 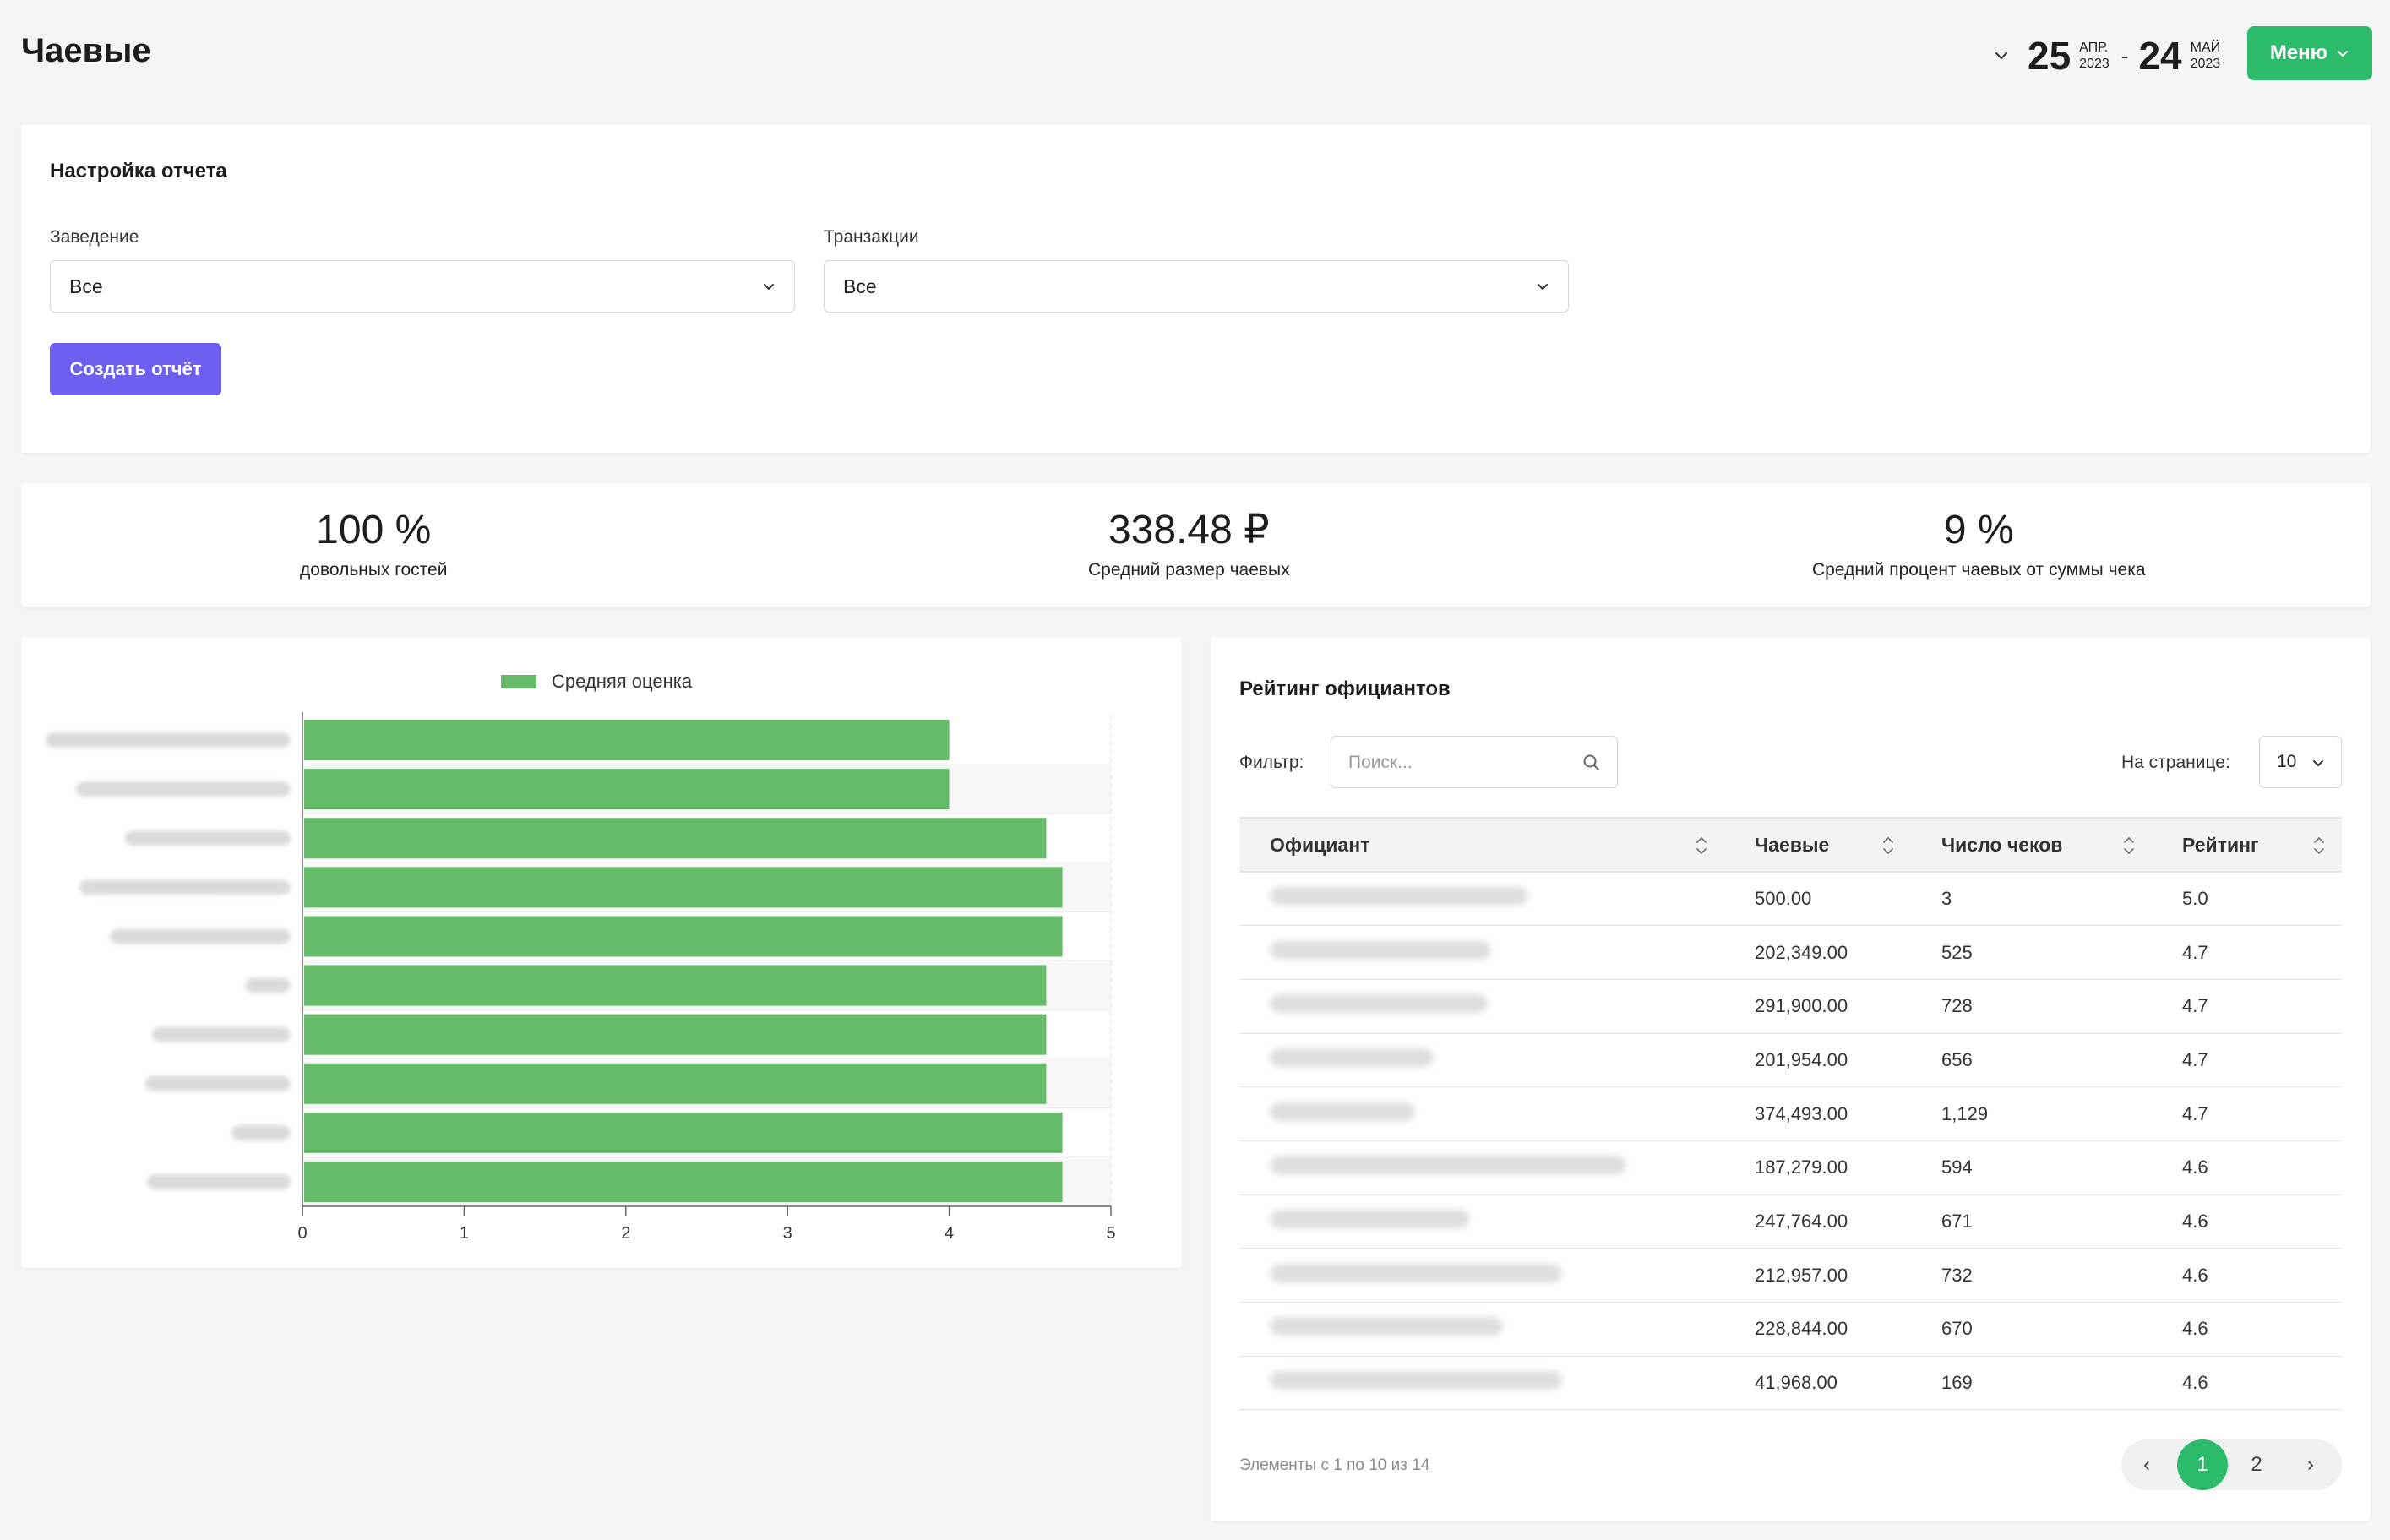 I want to click on checks-cell: 3, so click(x=2031, y=899).